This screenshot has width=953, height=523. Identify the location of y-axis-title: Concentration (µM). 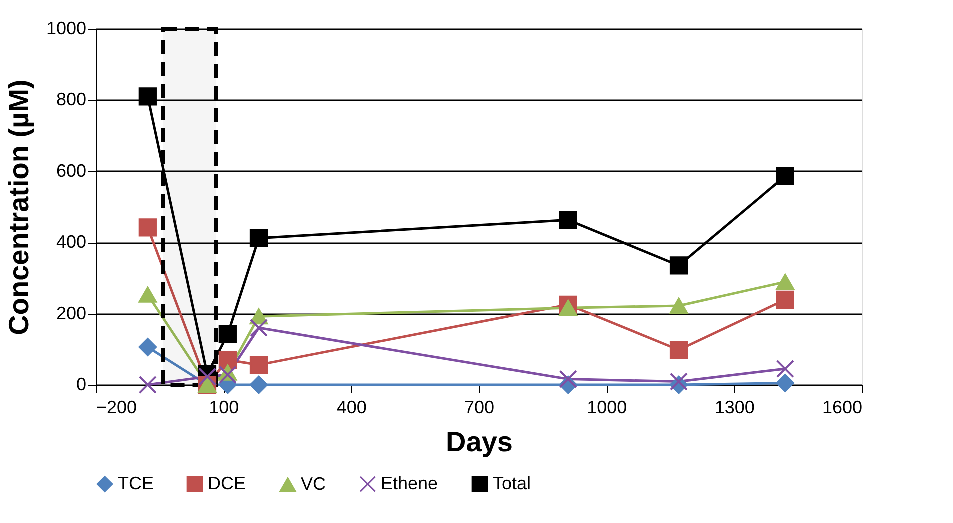
(18, 208).